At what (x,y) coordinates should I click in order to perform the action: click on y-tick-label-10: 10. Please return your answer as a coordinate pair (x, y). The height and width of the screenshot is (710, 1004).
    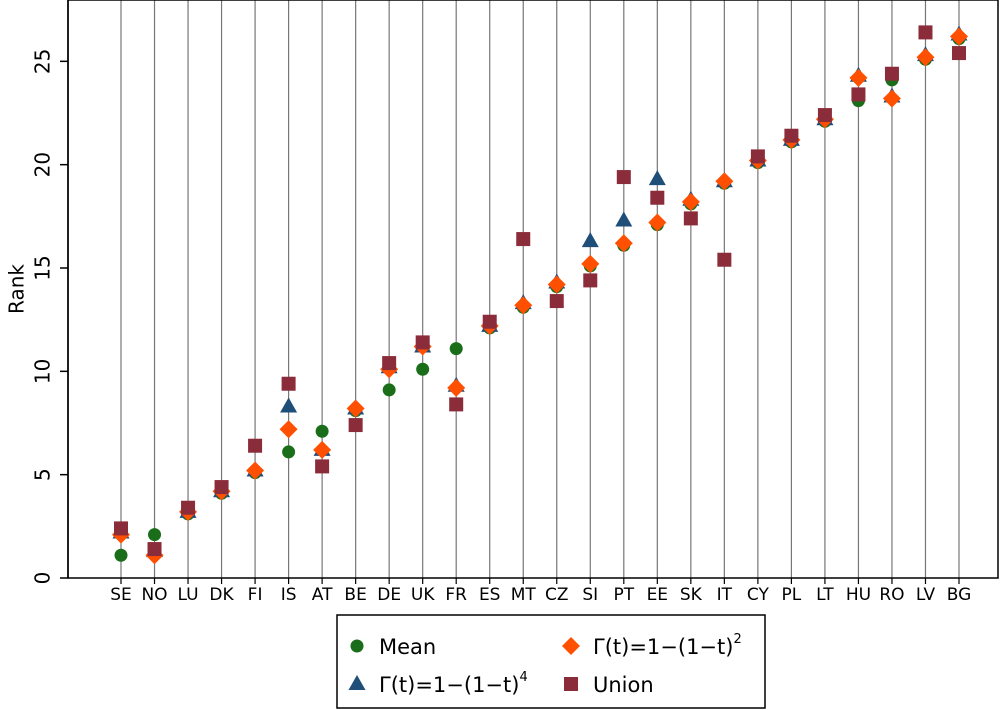
    Looking at the image, I should click on (43, 371).